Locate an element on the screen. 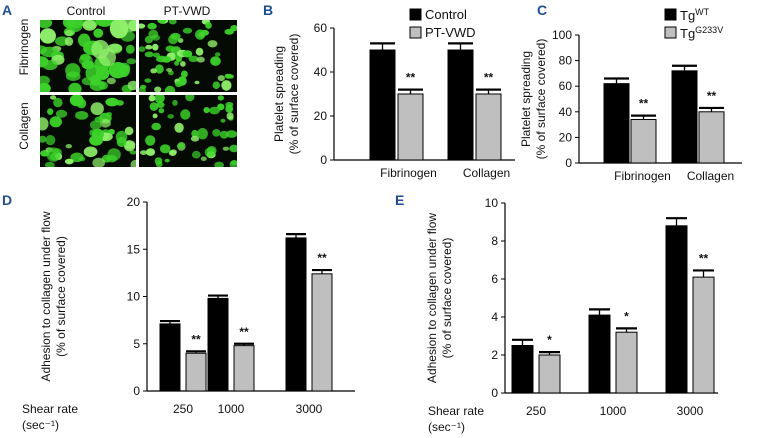 The width and height of the screenshot is (757, 438). legend-swatch is located at coordinates (670, 14).